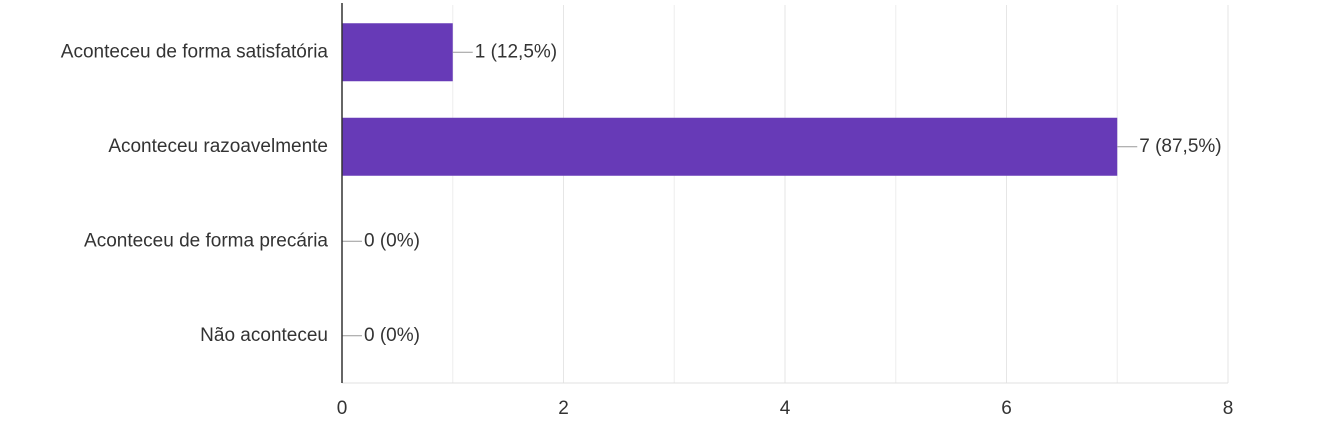  What do you see at coordinates (264, 335) in the screenshot?
I see `y-tick-label: Não aconteceu` at bounding box center [264, 335].